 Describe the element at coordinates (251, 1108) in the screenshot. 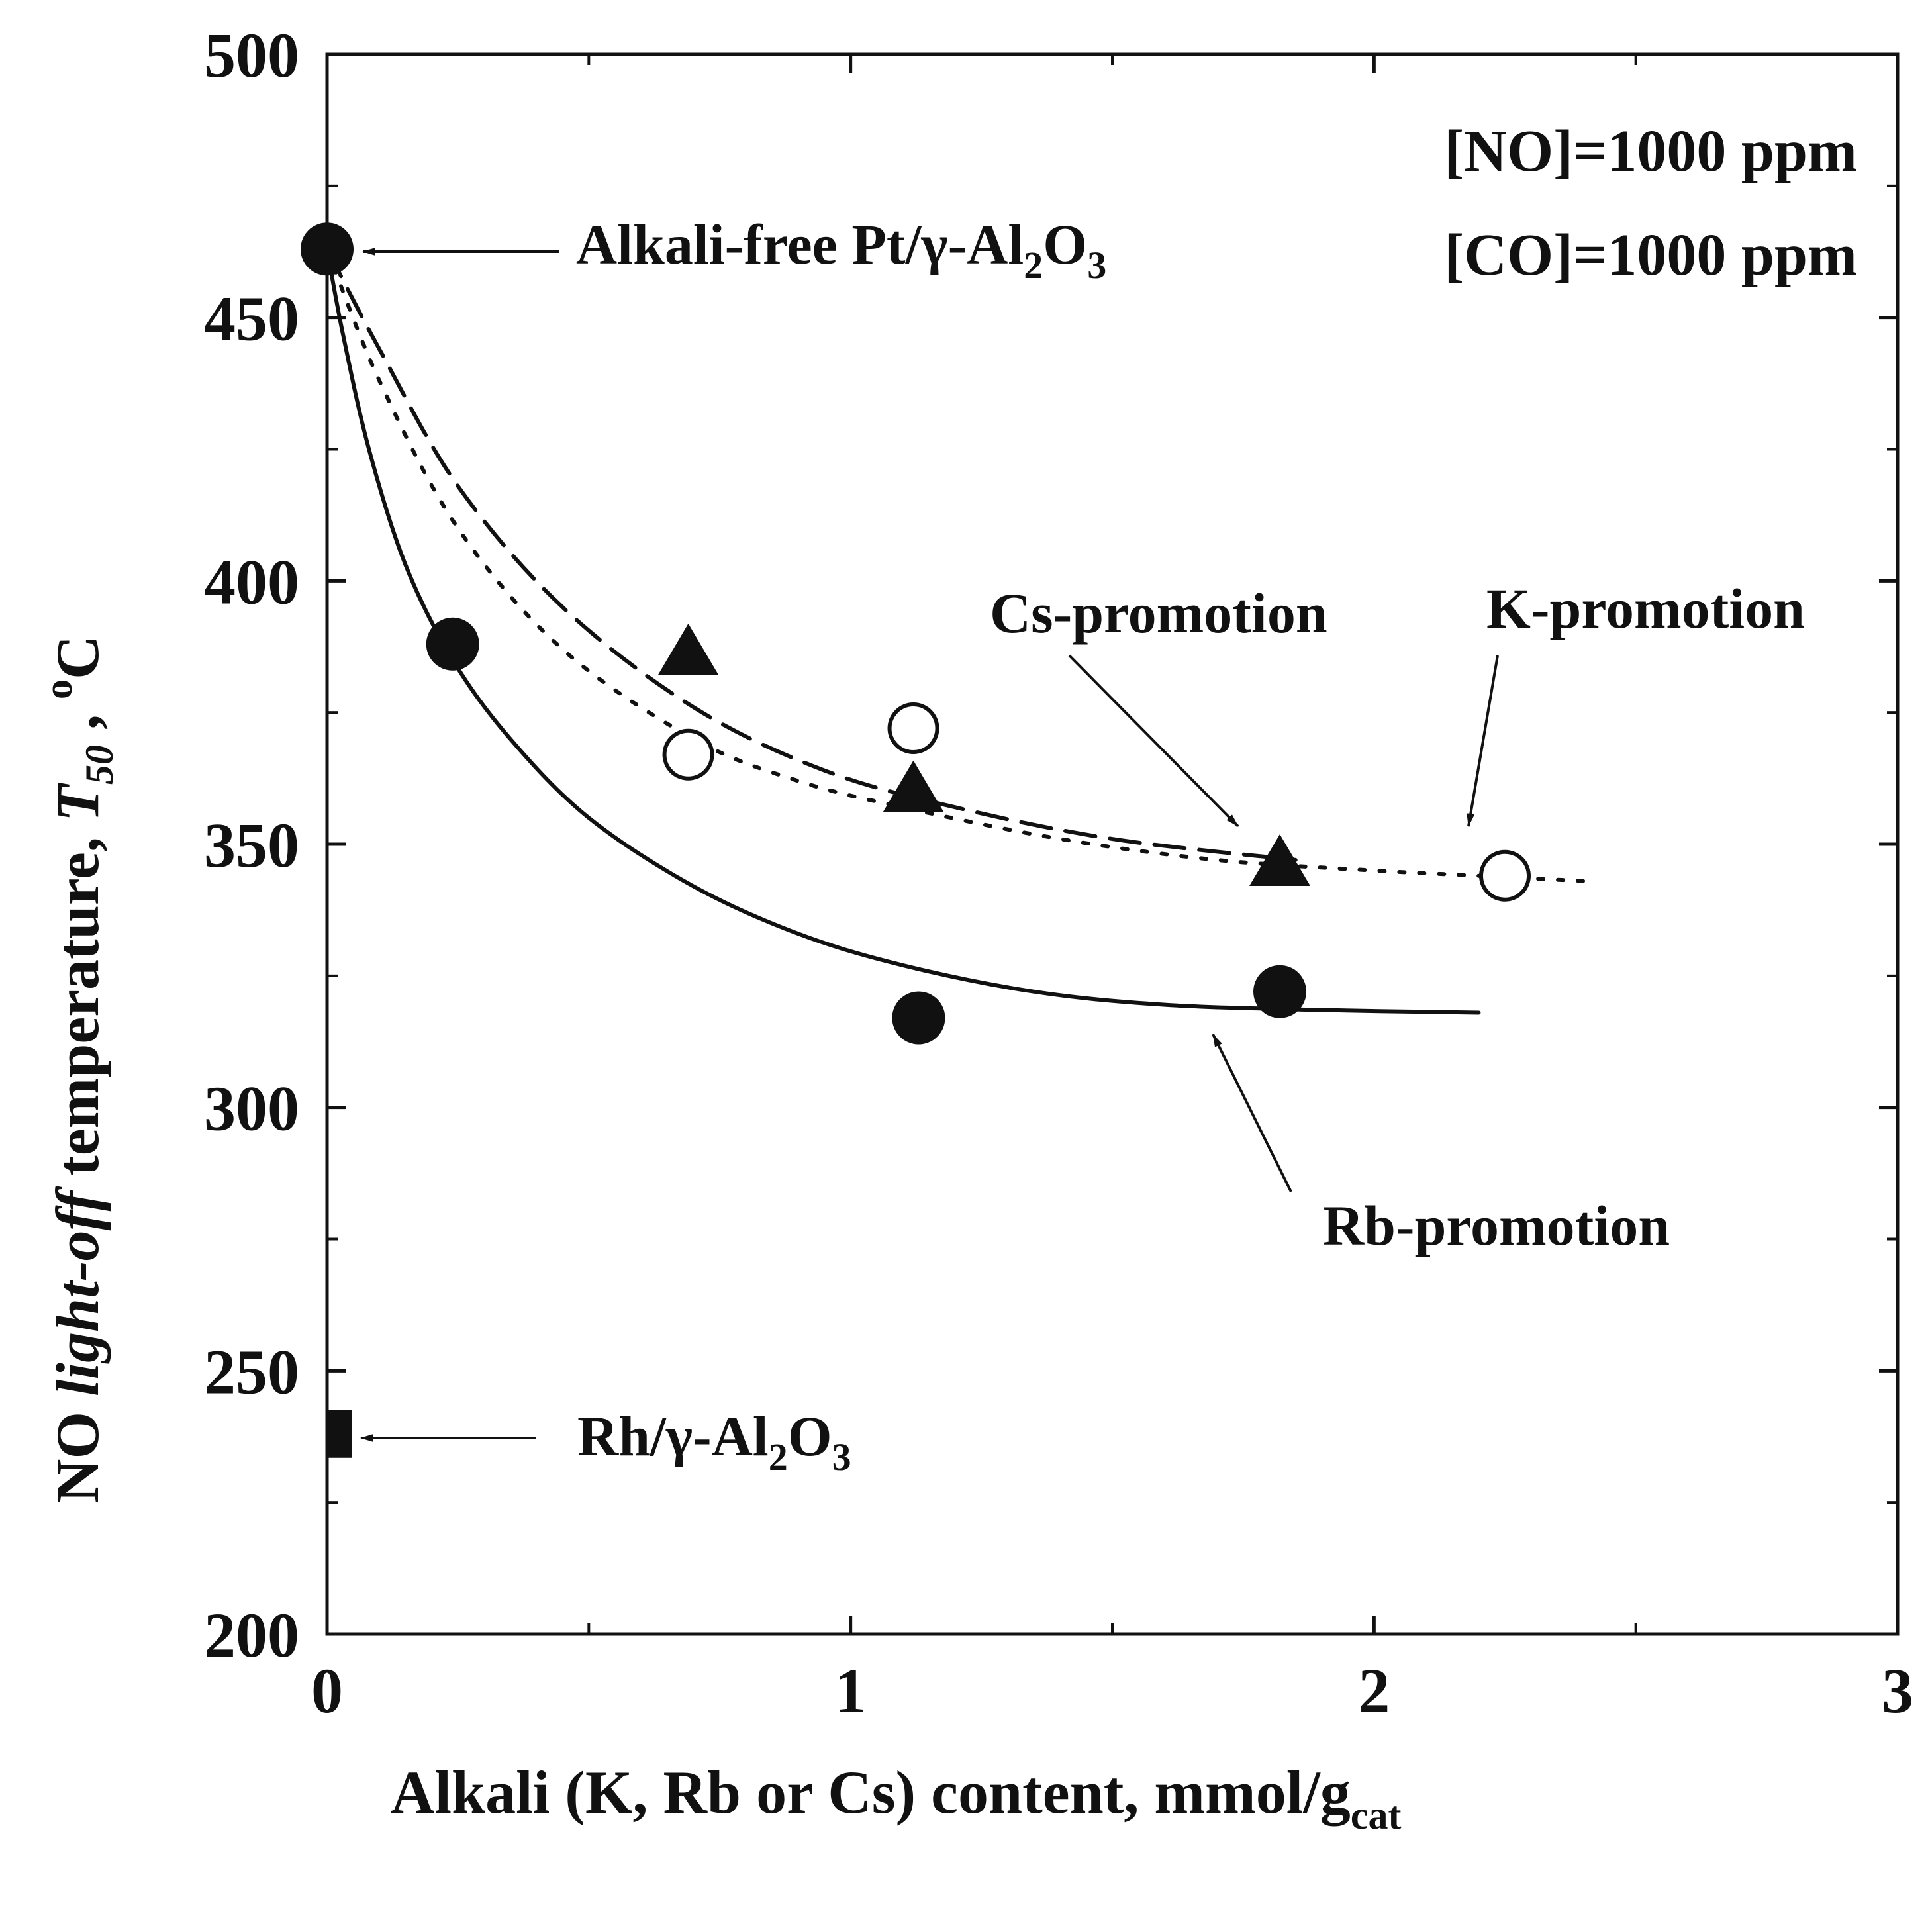

I see `y-tick-label: 300` at that location.